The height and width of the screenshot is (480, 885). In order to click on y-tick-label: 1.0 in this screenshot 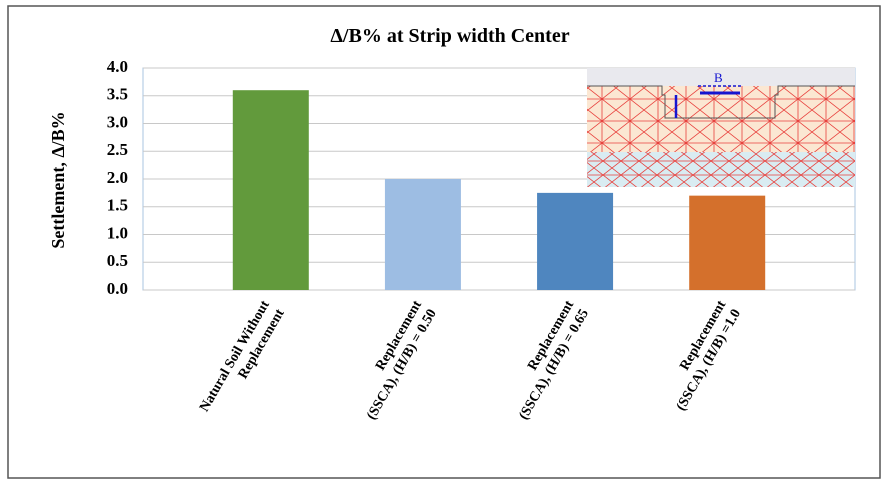, I will do `click(117, 232)`.